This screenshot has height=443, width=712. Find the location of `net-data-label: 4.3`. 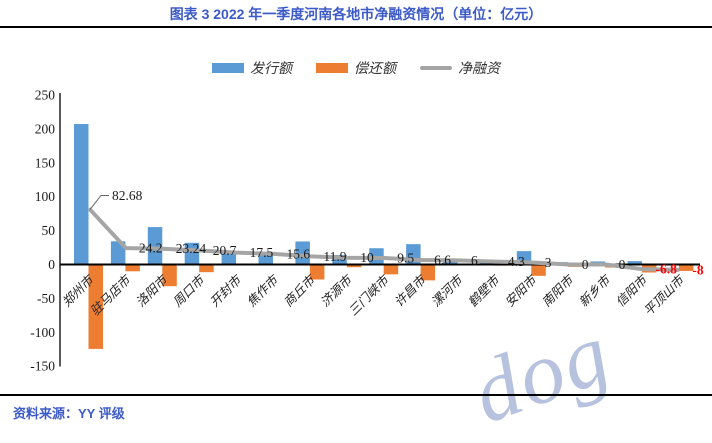

net-data-label: 4.3 is located at coordinates (516, 261).